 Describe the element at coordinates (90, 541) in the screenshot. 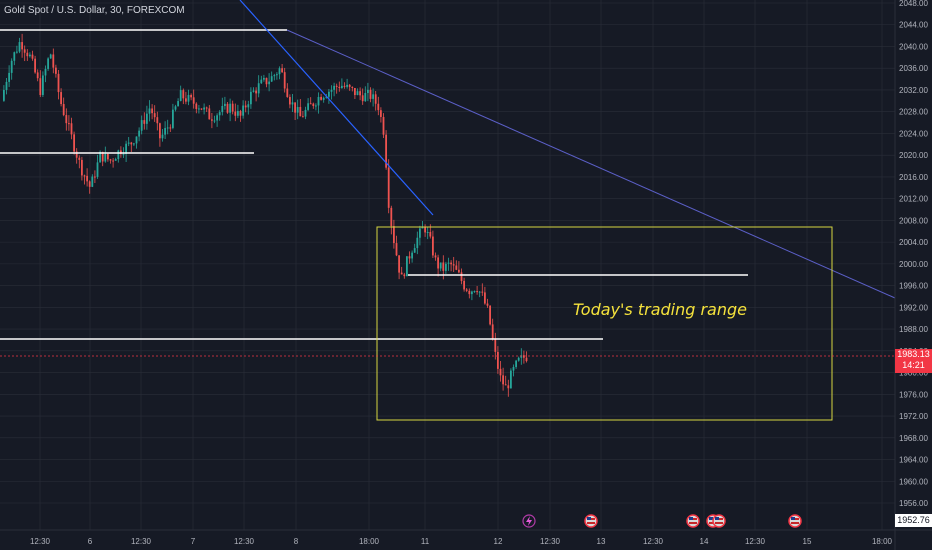

I see `time-tick-label: 6` at that location.